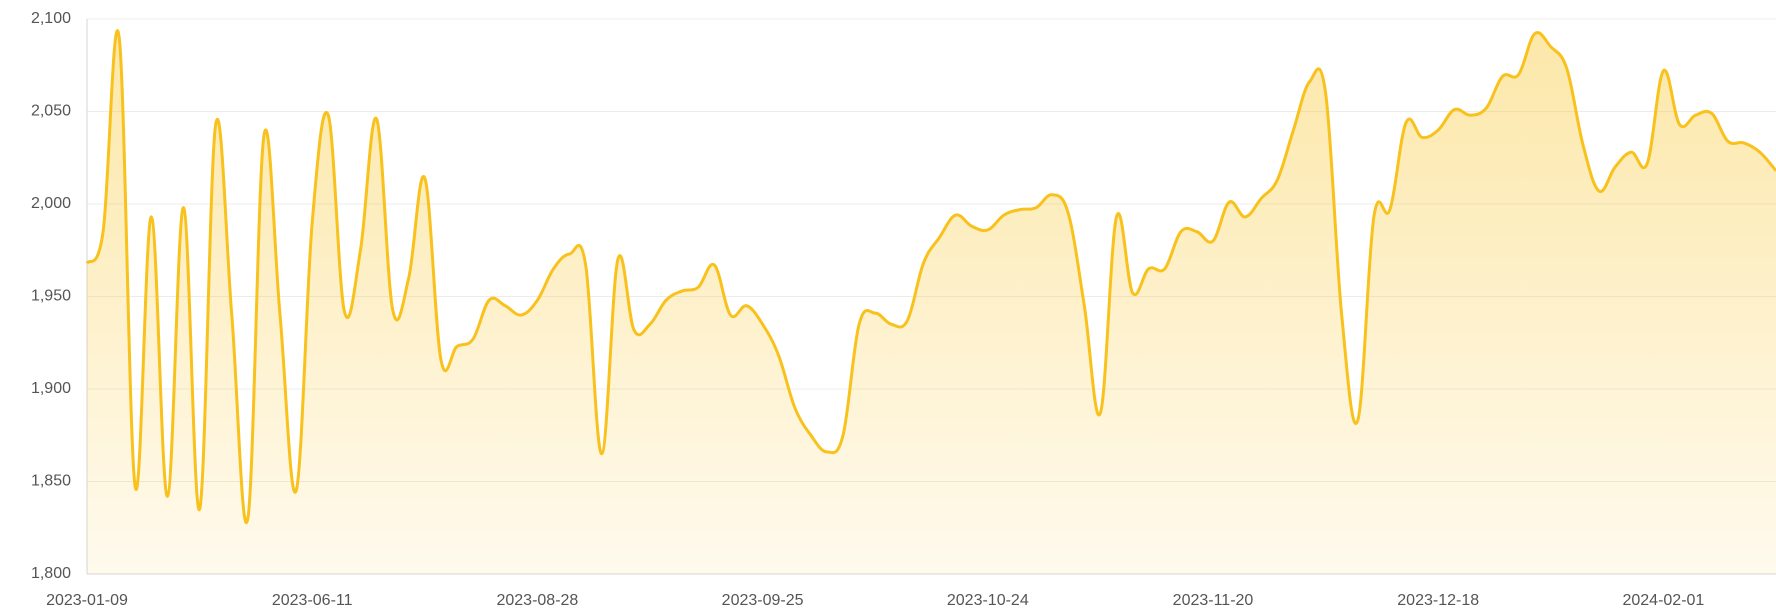  Describe the element at coordinates (1663, 600) in the screenshot. I see `x-tick-label: 2024-02-01` at that location.